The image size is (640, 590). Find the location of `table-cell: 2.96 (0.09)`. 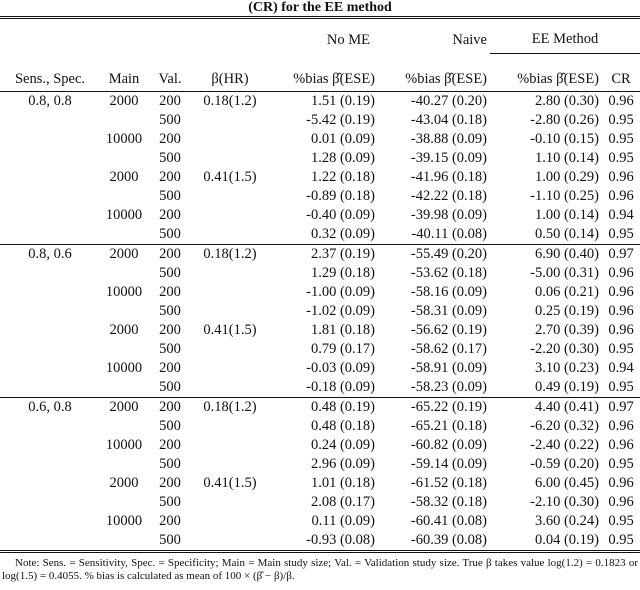

table-cell: 2.96 (0.09) is located at coordinates (342, 464).